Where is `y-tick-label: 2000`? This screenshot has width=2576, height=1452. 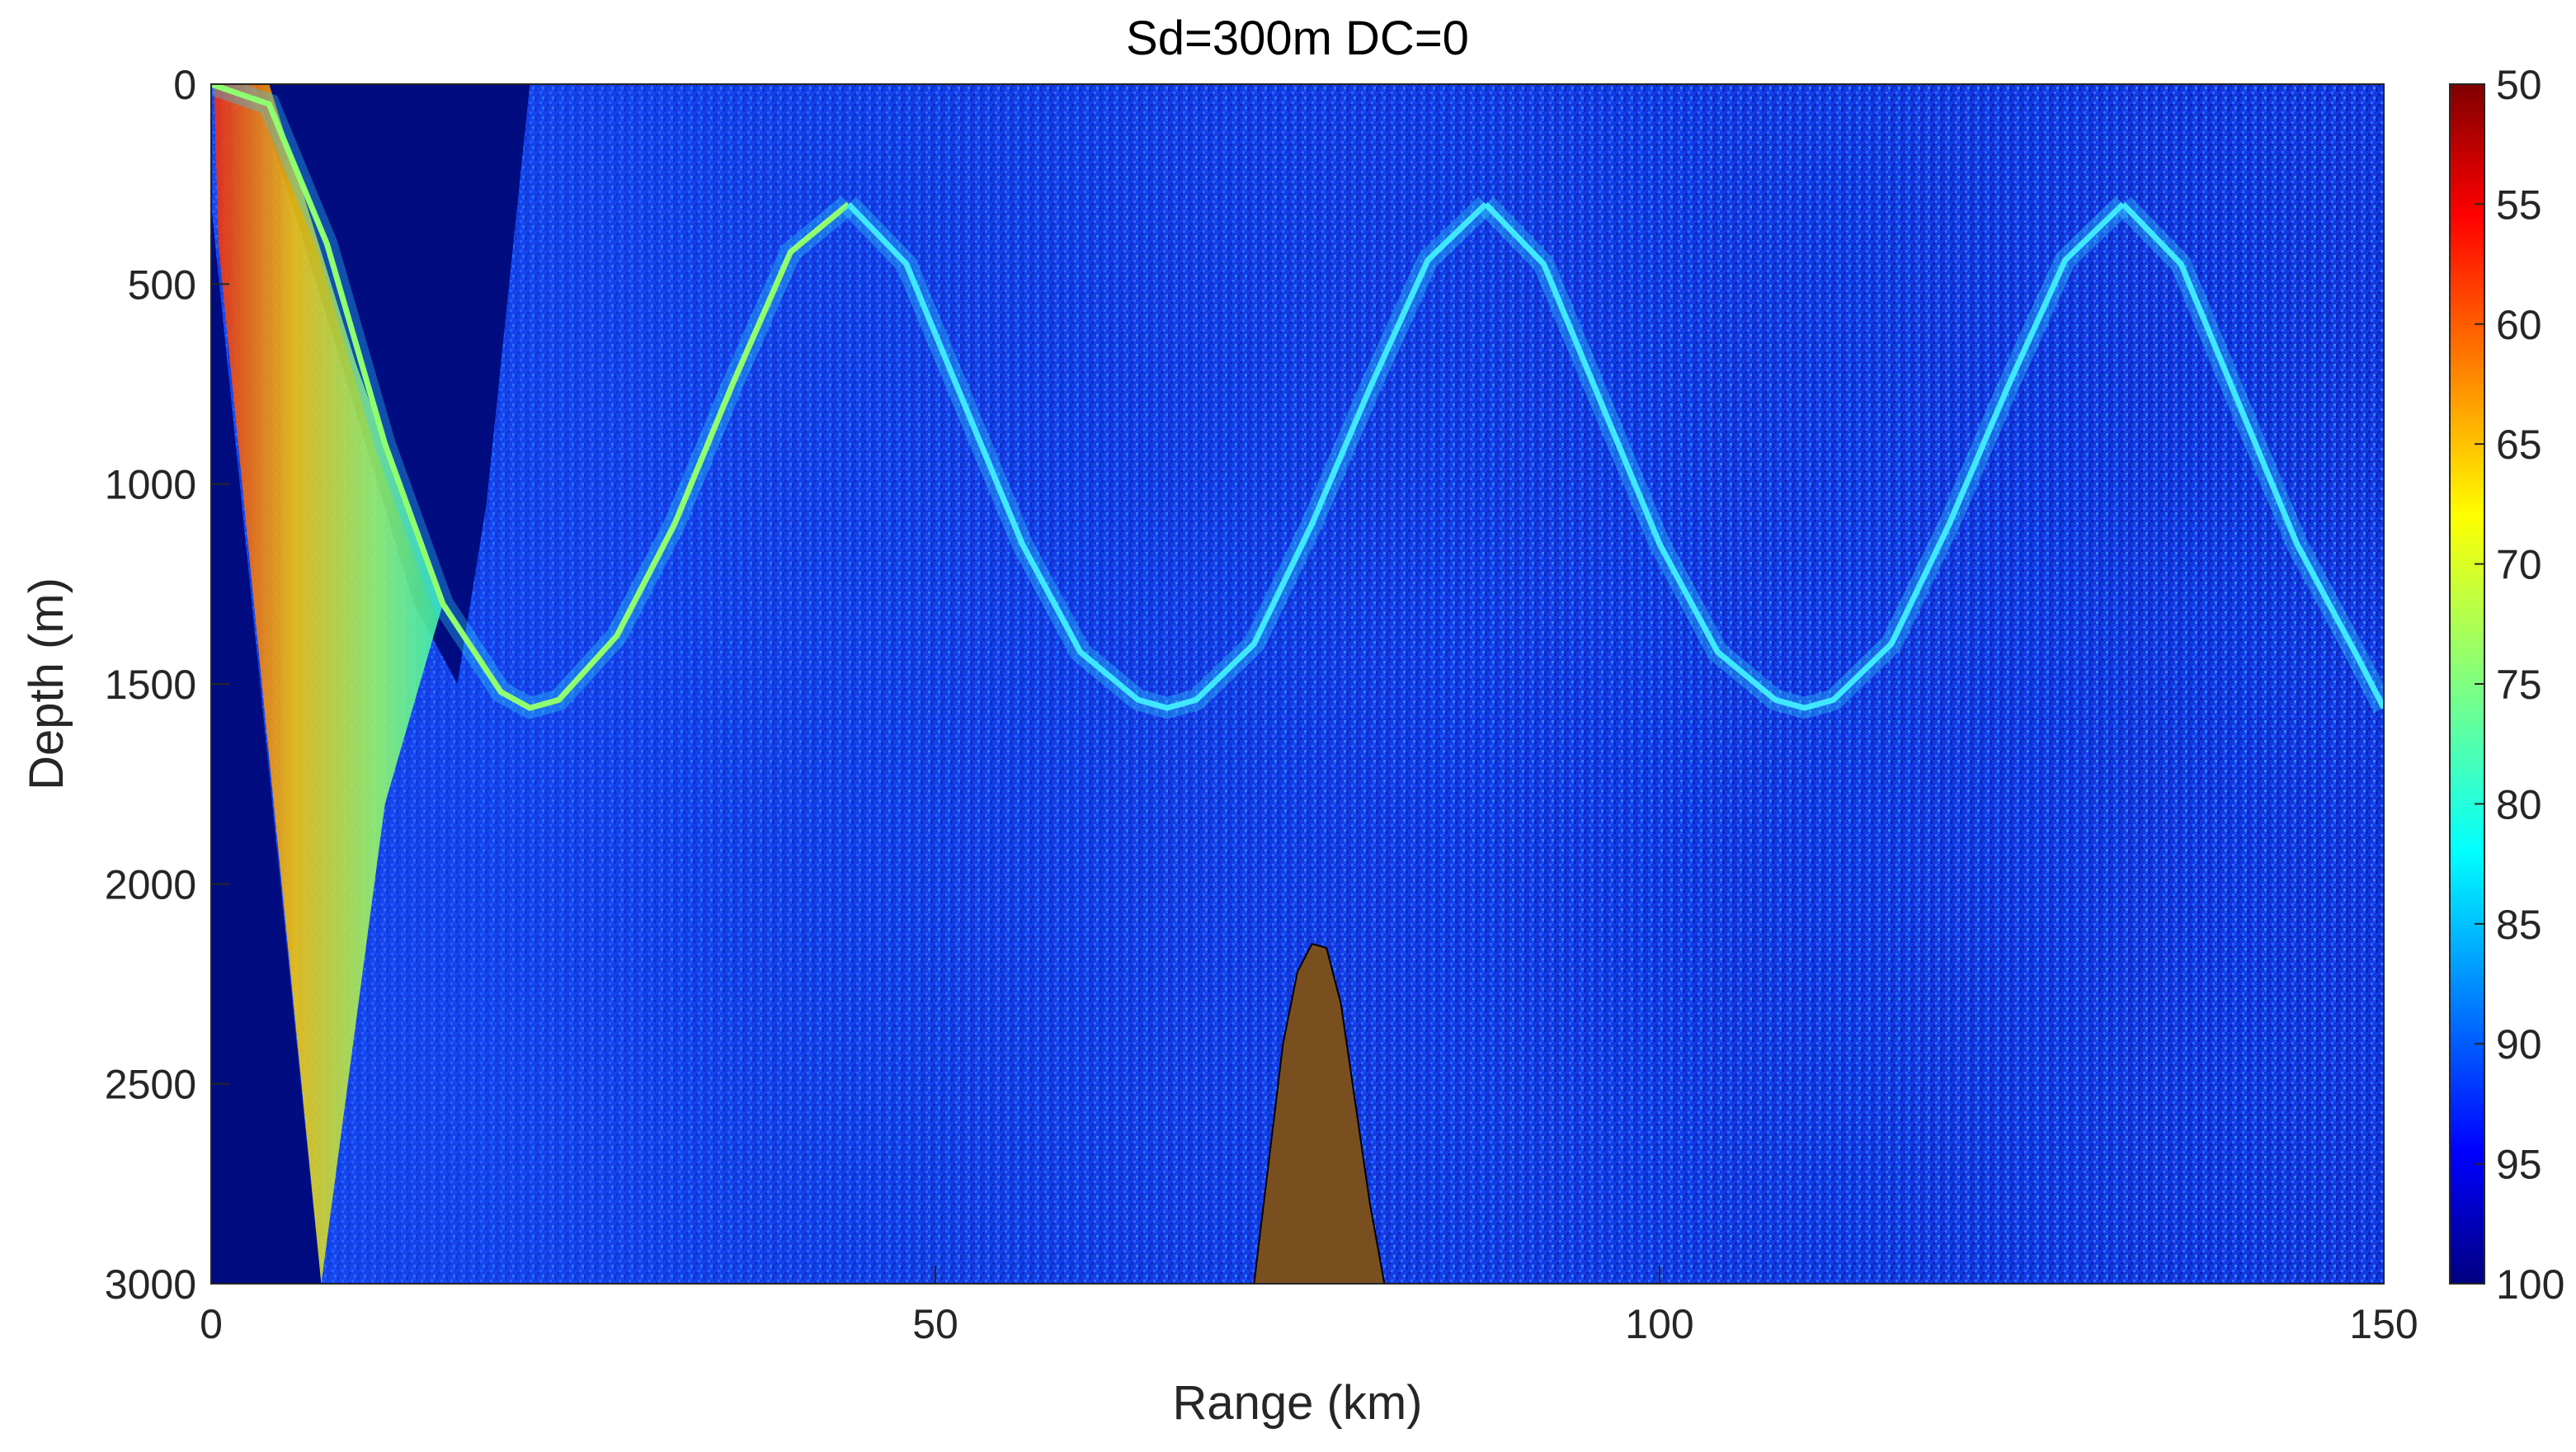
y-tick-label: 2000 is located at coordinates (150, 884).